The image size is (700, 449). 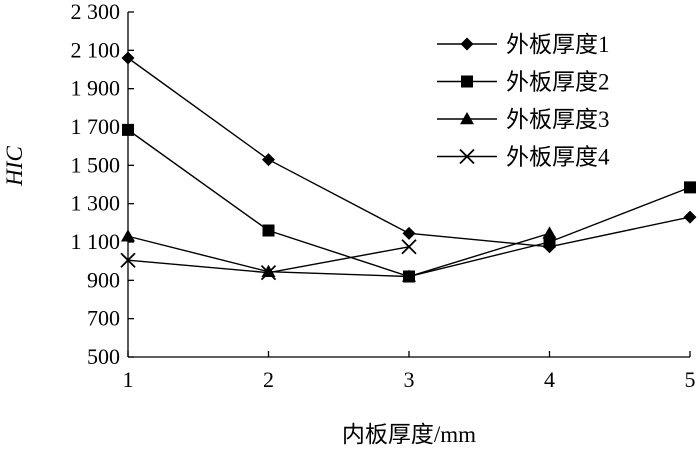 What do you see at coordinates (558, 157) in the screenshot?
I see `legend-label: 外板厚度4` at bounding box center [558, 157].